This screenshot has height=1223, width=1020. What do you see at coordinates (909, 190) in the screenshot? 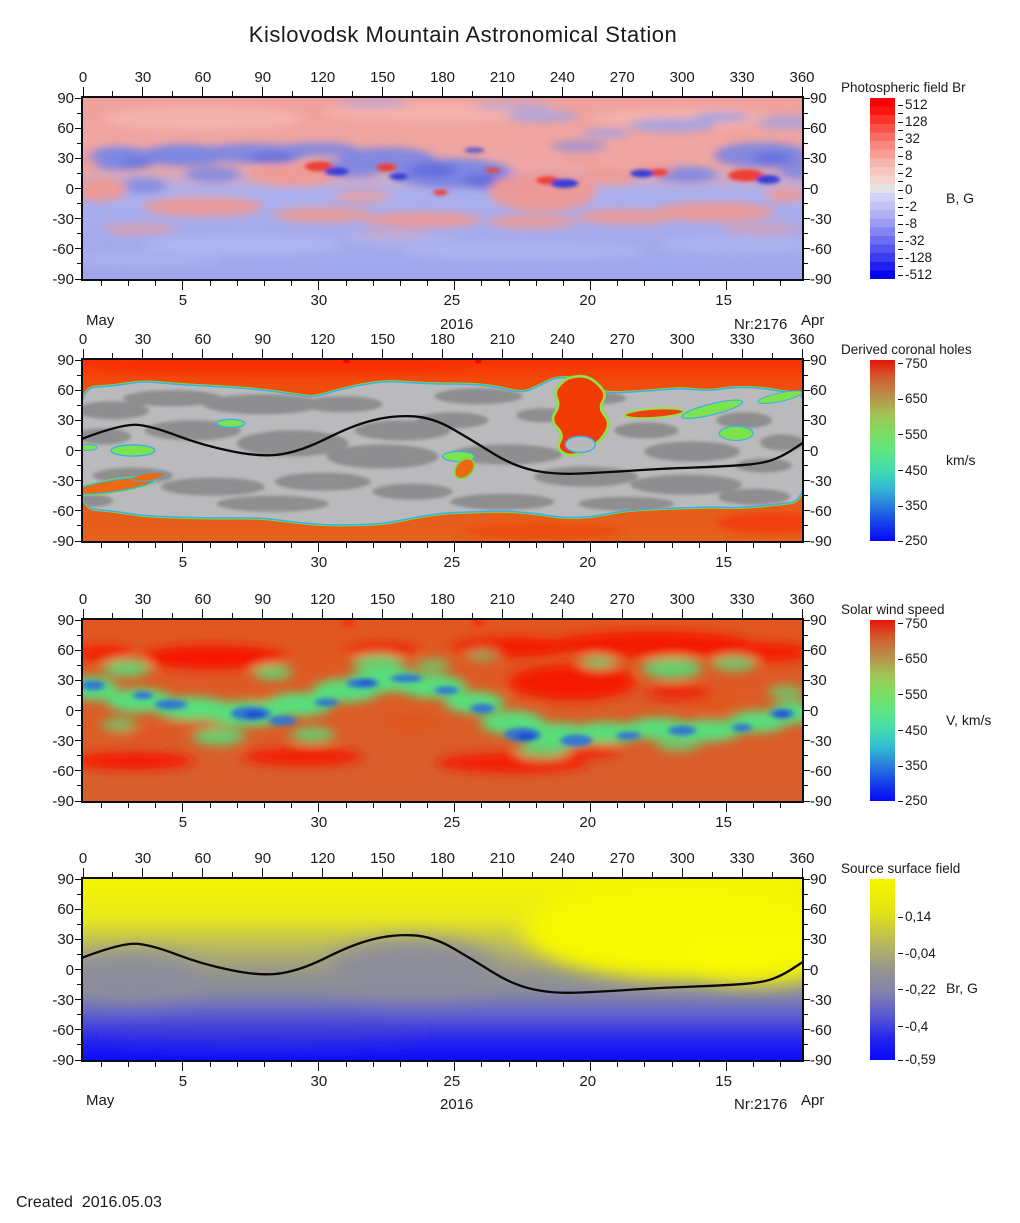
I see `colorbar-tick-label: 0` at bounding box center [909, 190].